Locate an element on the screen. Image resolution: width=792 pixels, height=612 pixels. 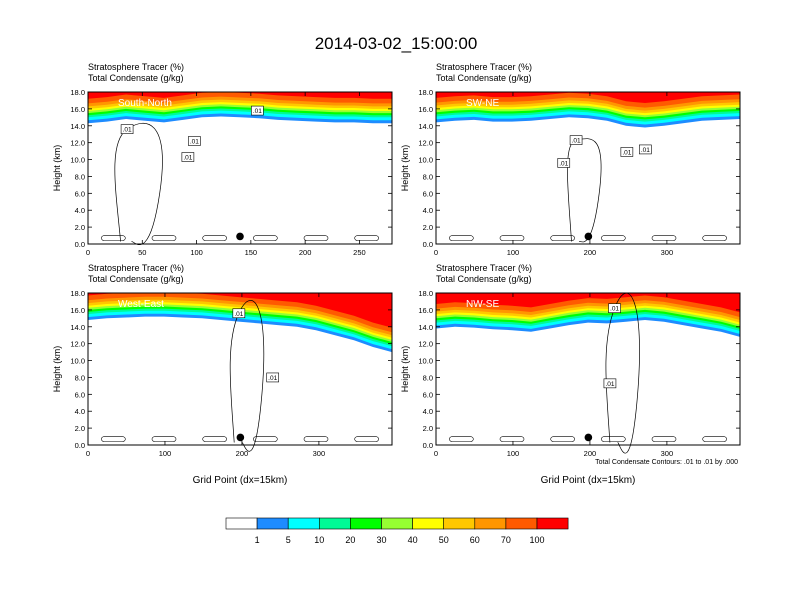
panel-header-line2: Total Condensate (g/kg) is located at coordinates (136, 78).